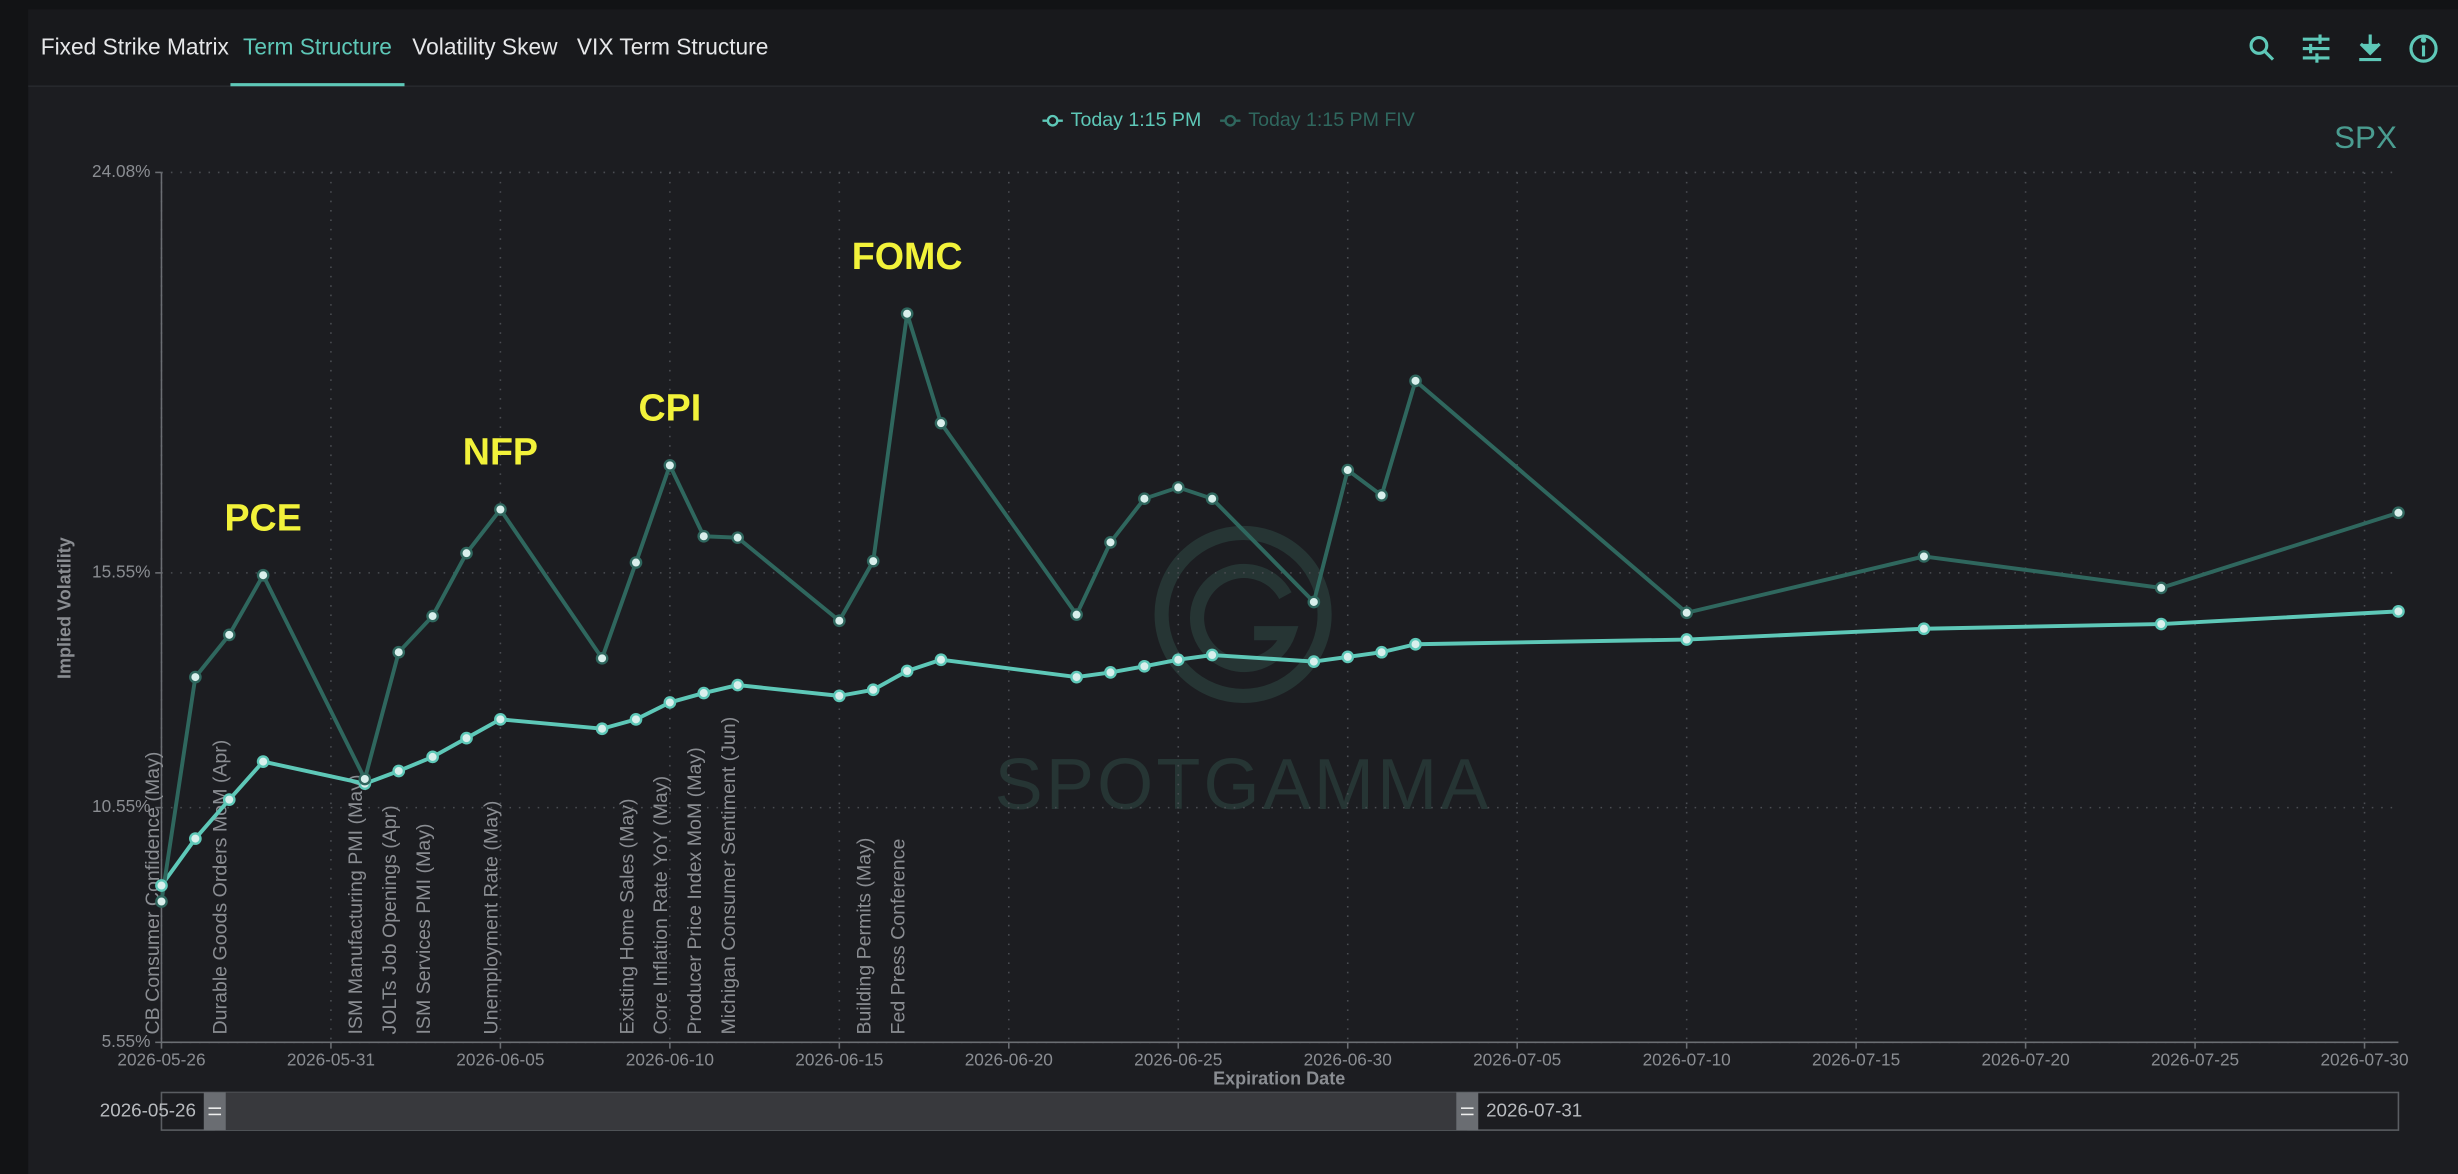  I want to click on settings-icon, so click(2316, 48).